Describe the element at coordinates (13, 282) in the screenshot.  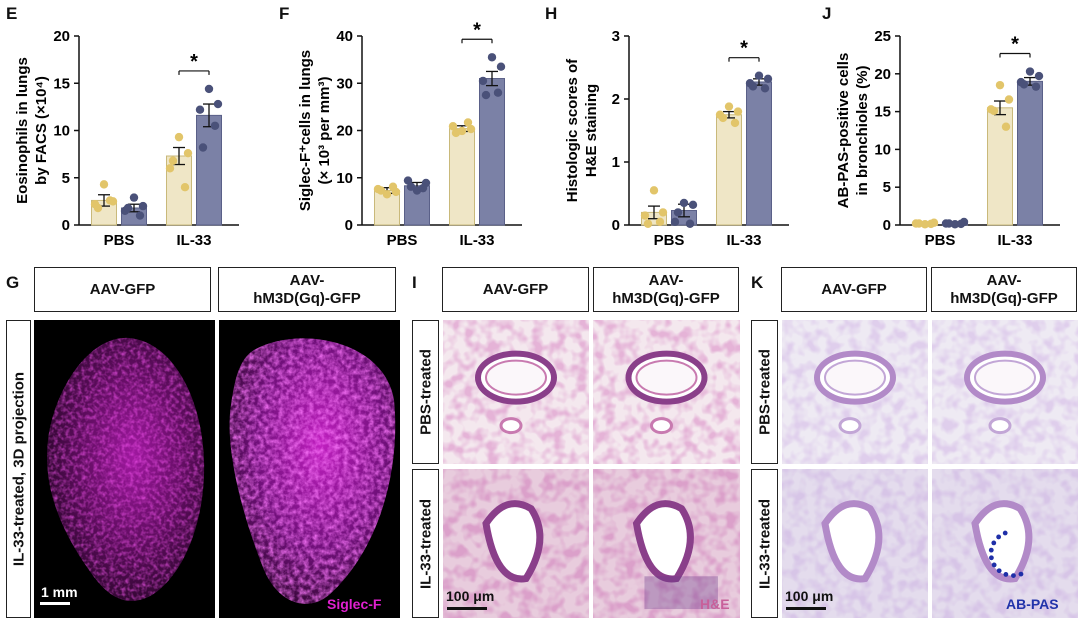
I see `panel-label-g: G` at that location.